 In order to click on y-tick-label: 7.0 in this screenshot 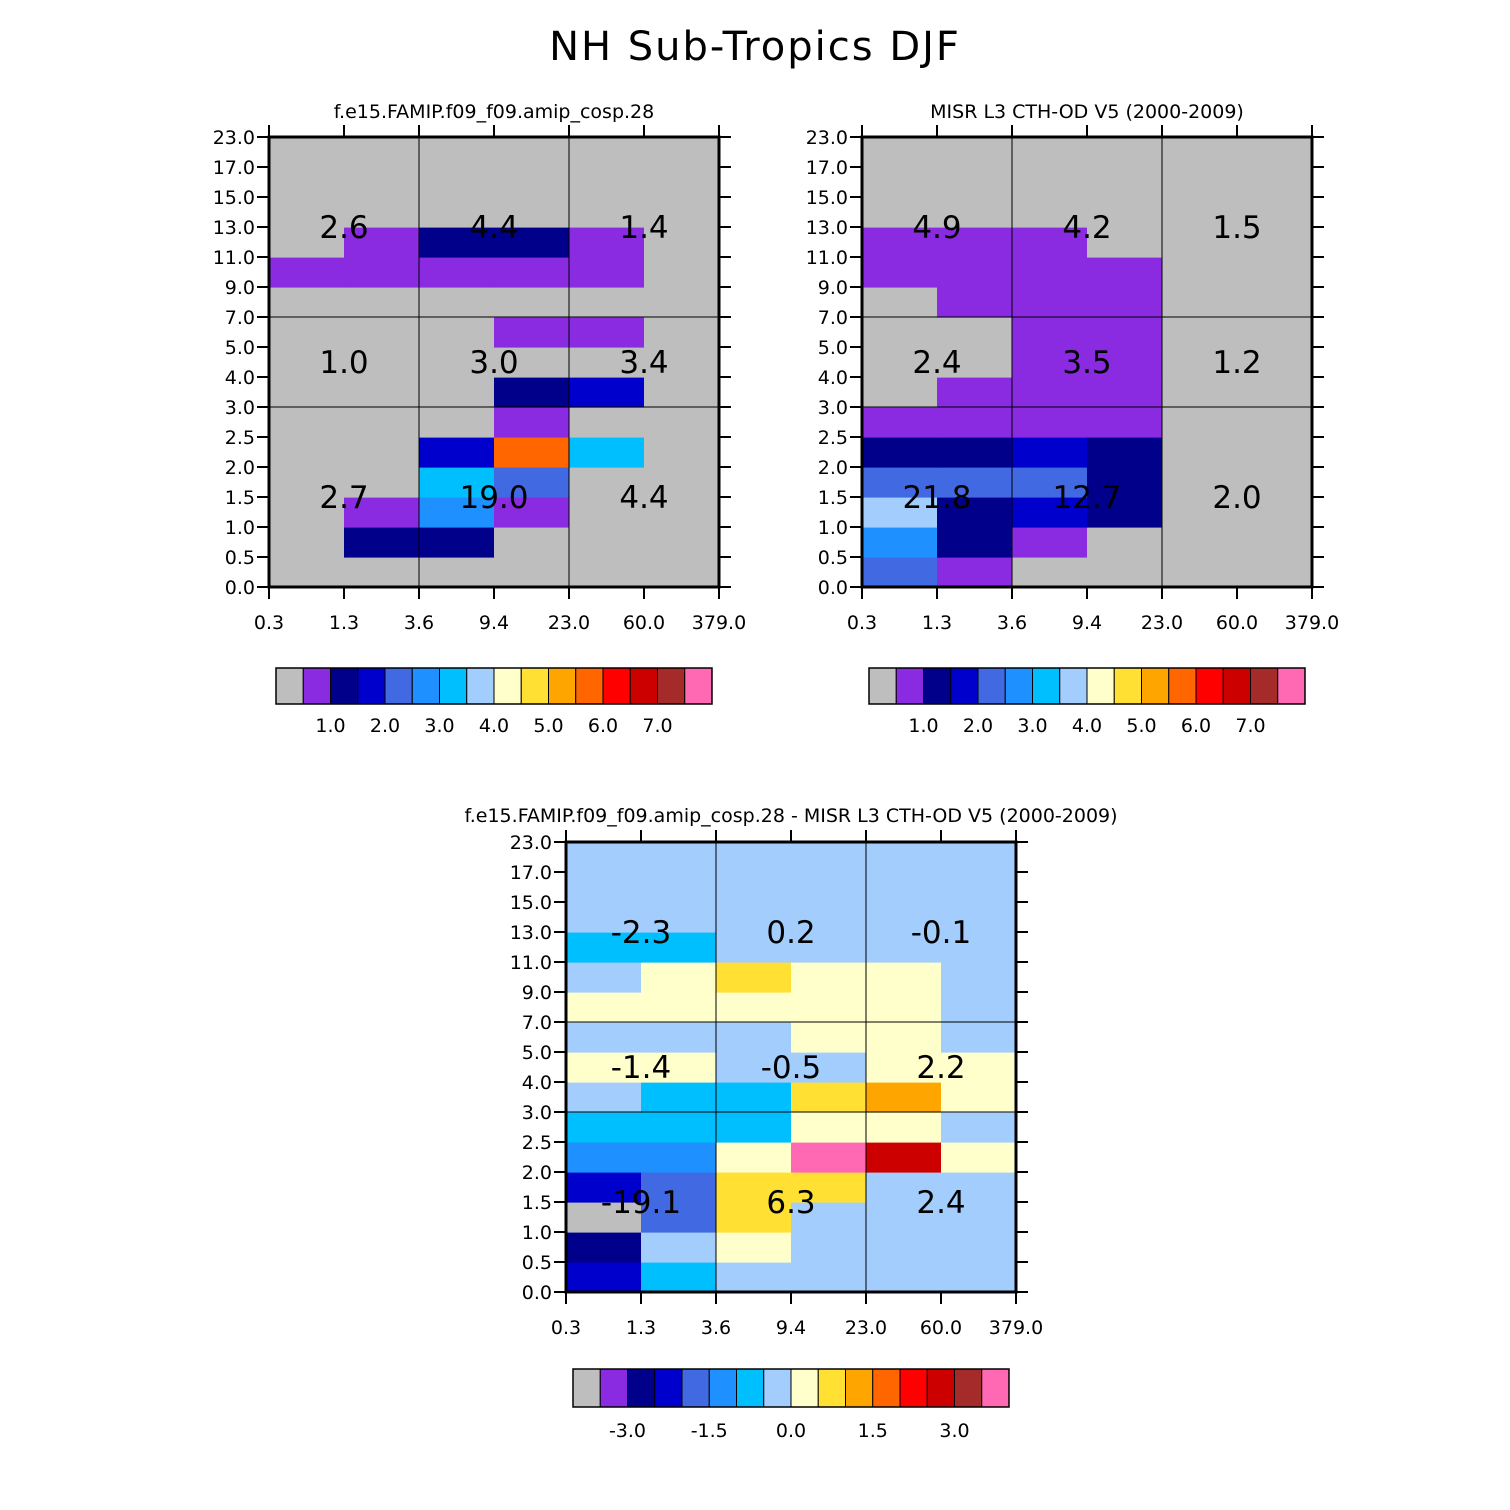, I will do `click(833, 318)`.